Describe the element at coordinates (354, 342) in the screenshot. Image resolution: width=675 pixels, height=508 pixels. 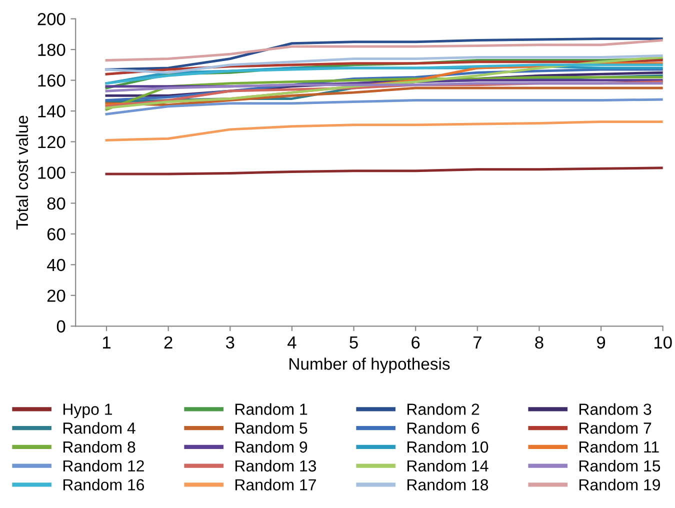
I see `x-tick-label: 5` at that location.